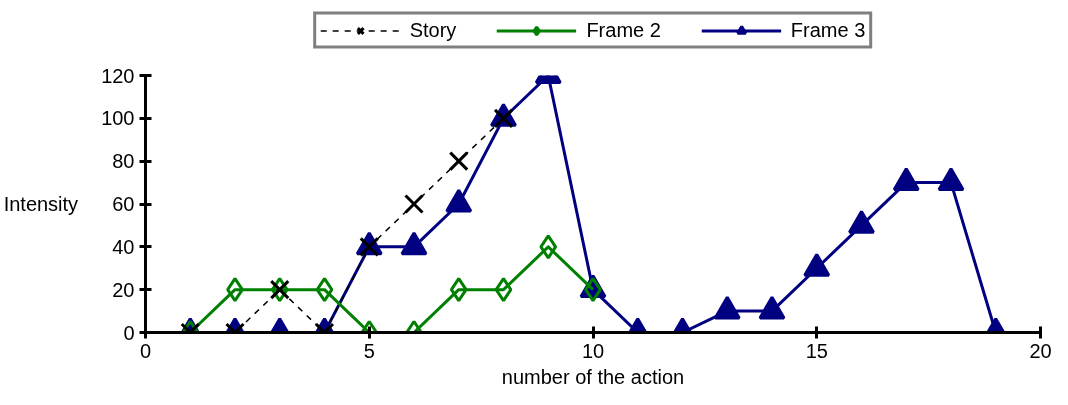  I want to click on y-tick-label: 0, so click(129, 332).